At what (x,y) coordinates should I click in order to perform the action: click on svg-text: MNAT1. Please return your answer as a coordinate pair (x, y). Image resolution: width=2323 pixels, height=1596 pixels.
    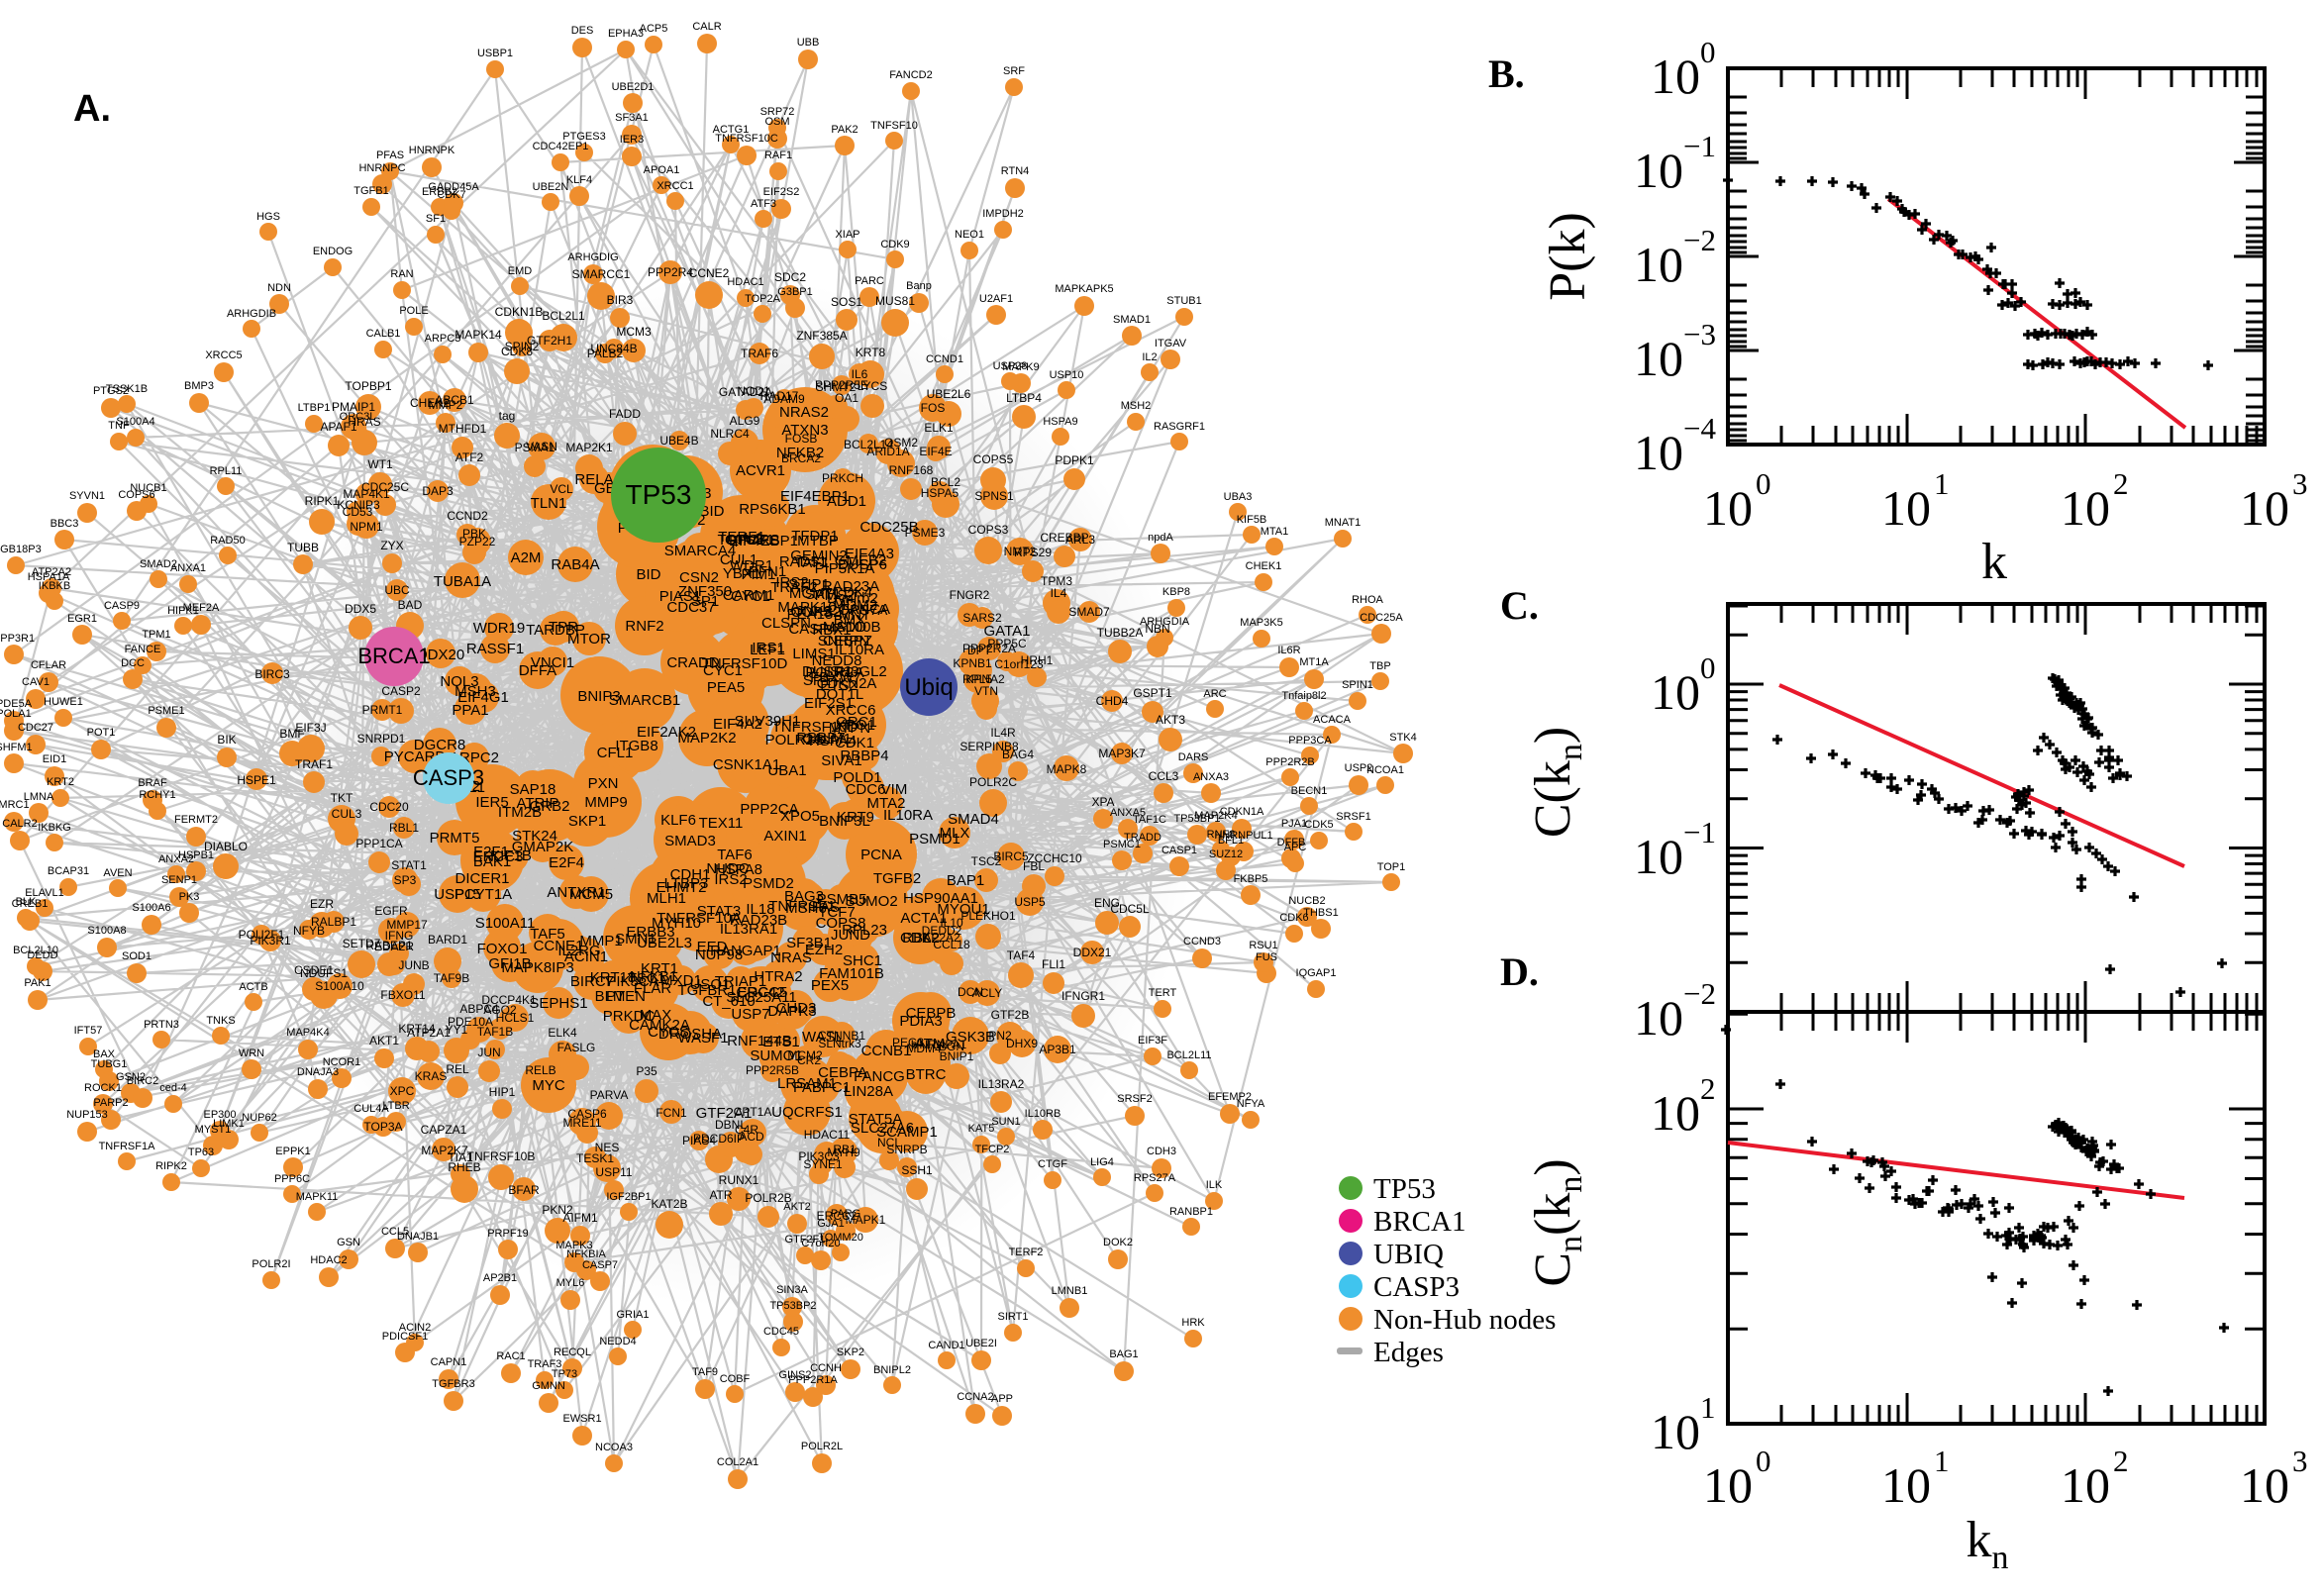
    Looking at the image, I should click on (1343, 523).